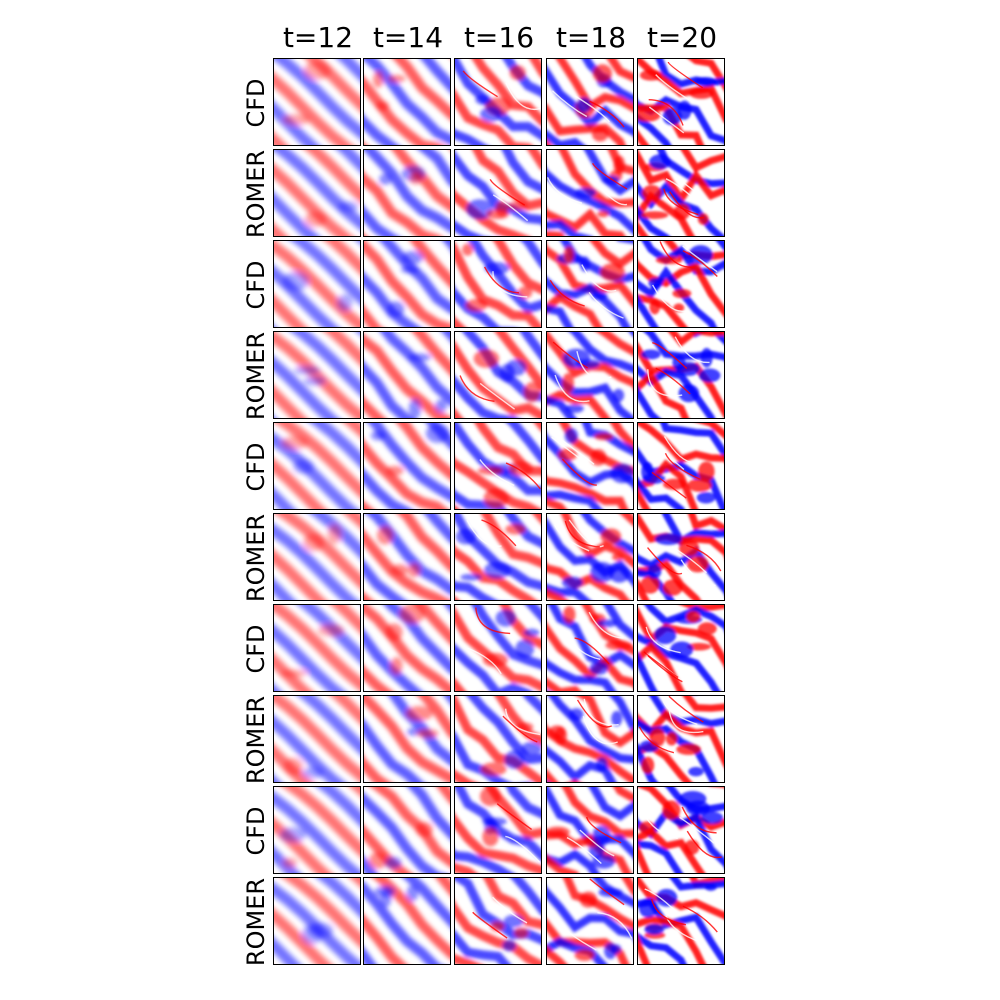  Describe the element at coordinates (256, 740) in the screenshot. I see `row-label-8: ROMER` at that location.